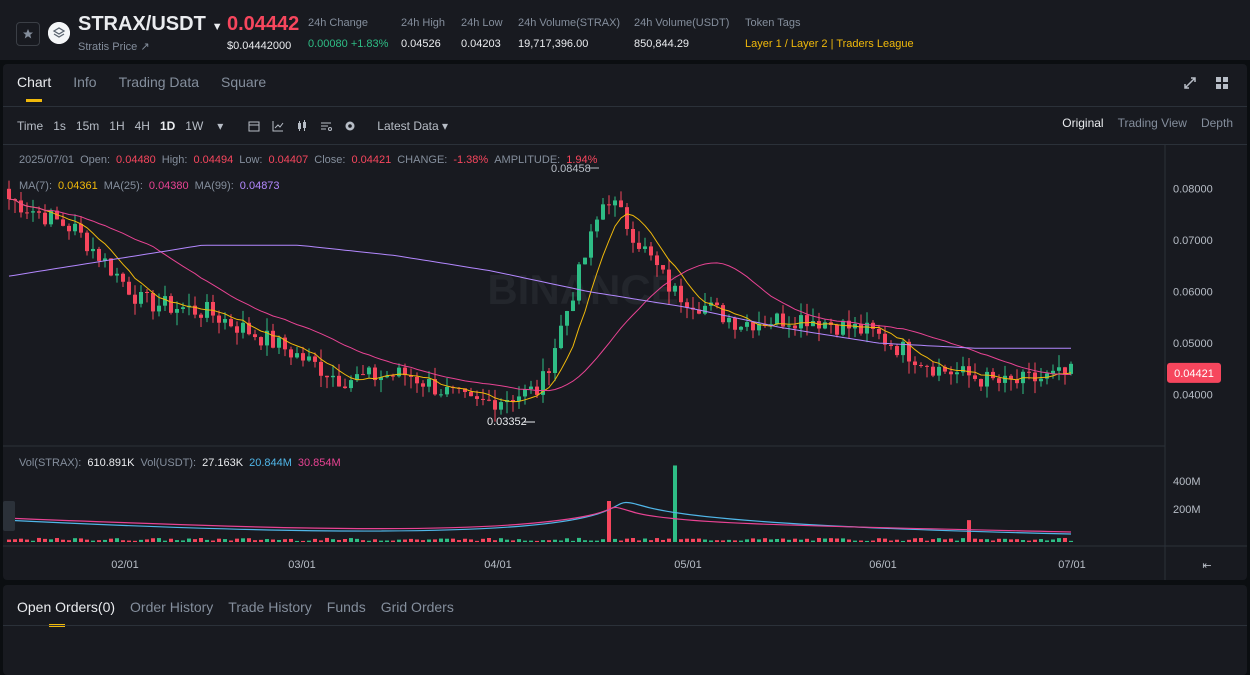 This screenshot has width=1250, height=675. Describe the element at coordinates (417, 607) in the screenshot. I see `tab-grid-orders: Grid Orders` at that location.